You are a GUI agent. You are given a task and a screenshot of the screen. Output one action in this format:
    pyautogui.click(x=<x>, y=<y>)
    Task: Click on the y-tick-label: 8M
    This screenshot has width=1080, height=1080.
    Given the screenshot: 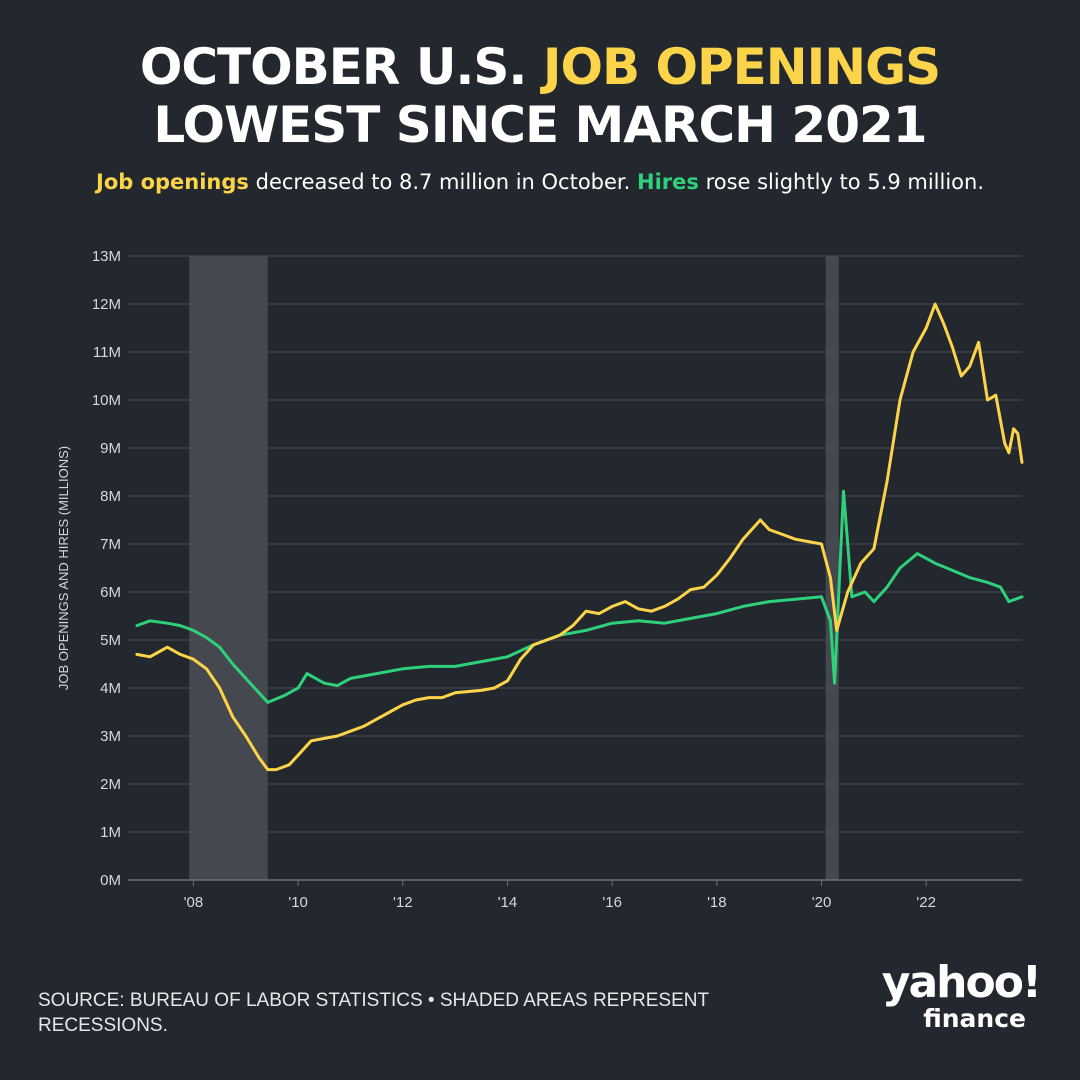 What is the action you would take?
    pyautogui.click(x=110, y=496)
    